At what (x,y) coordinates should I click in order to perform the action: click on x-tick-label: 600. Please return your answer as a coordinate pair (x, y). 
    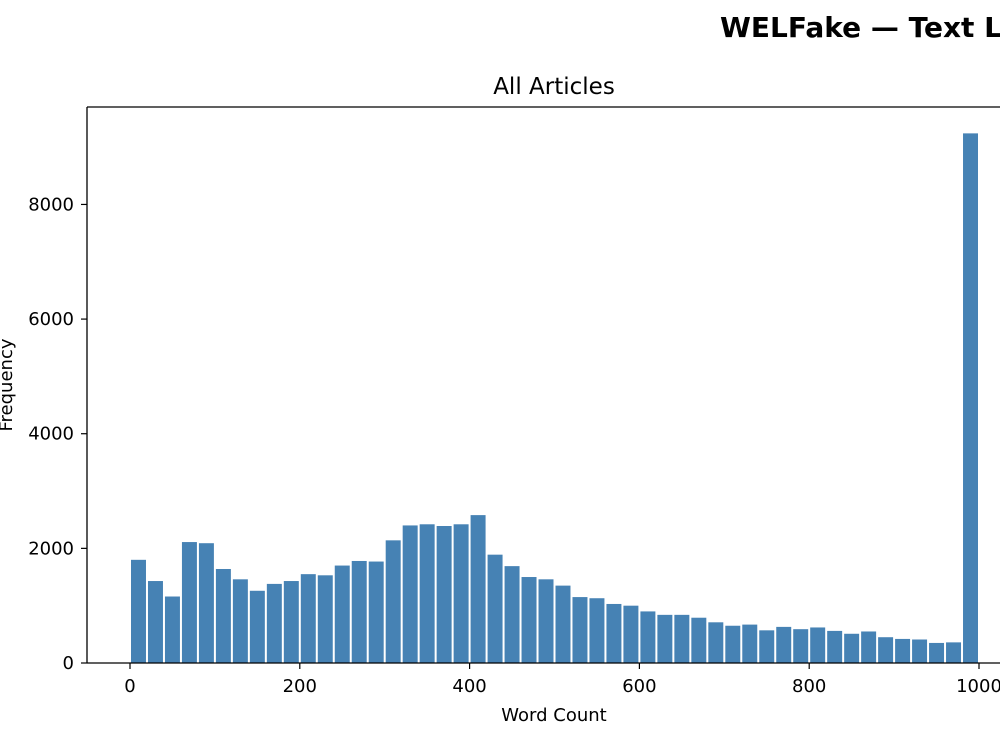
    Looking at the image, I should click on (639, 686).